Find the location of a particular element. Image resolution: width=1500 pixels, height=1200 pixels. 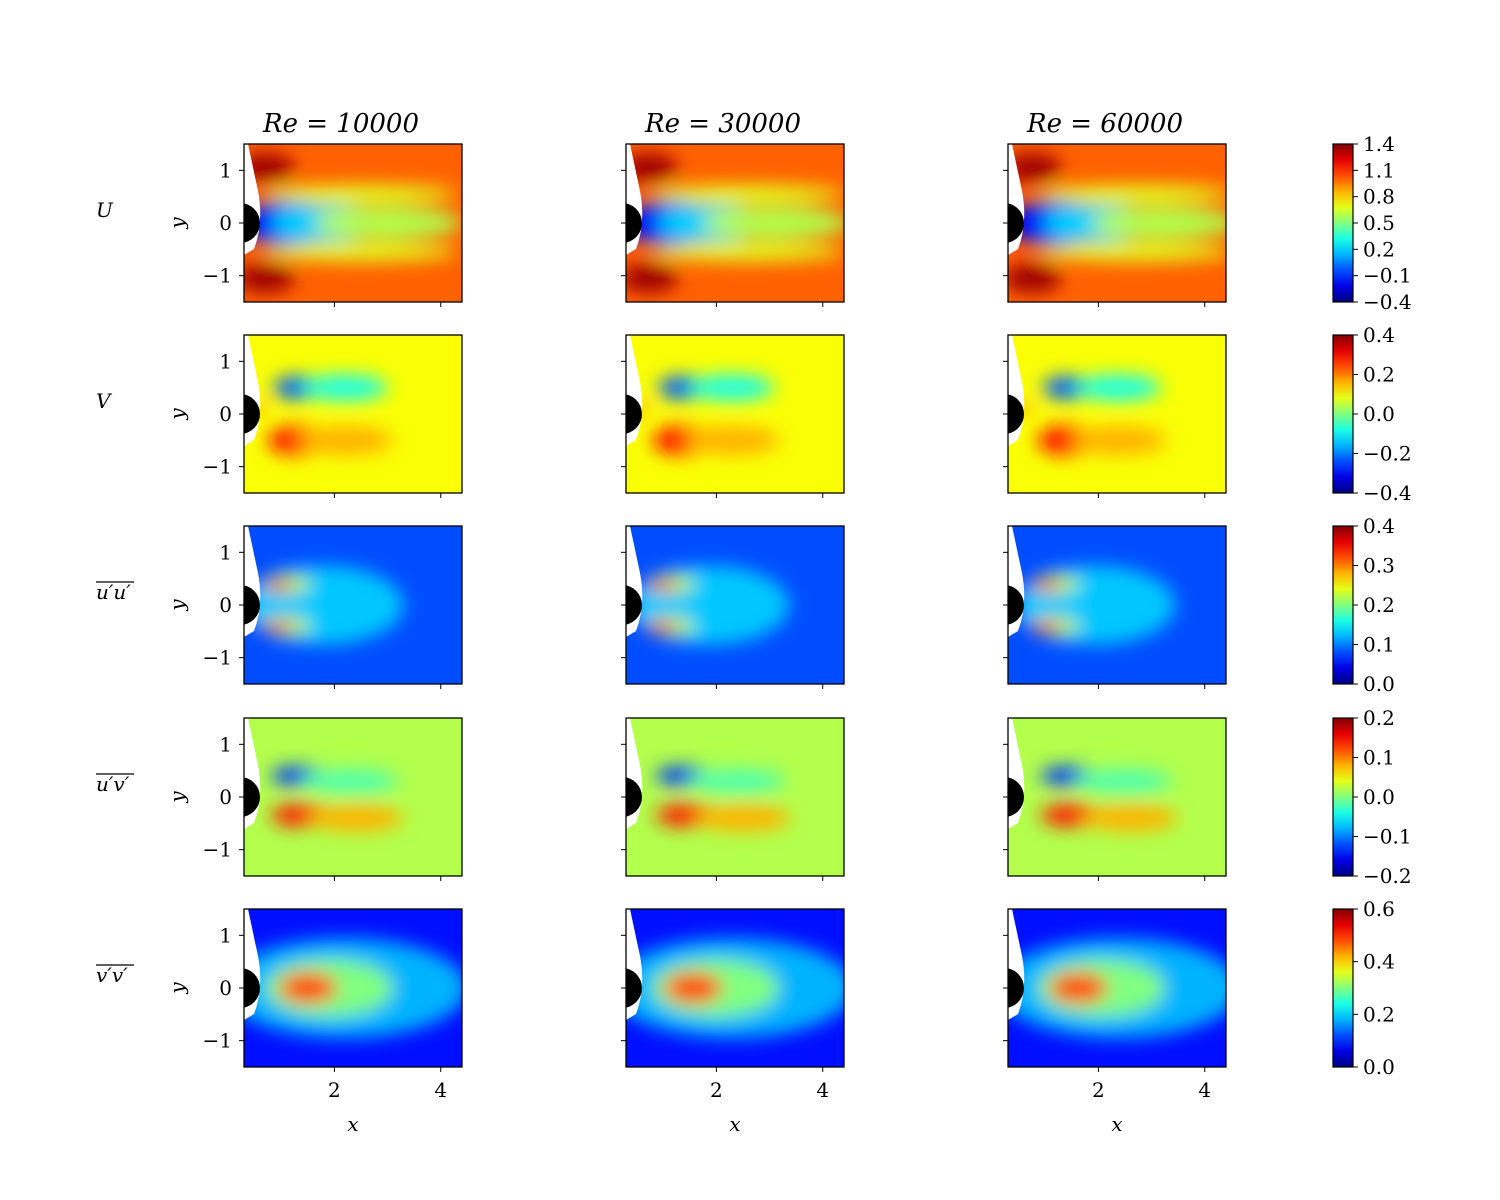

colorbar-U: 1.41.1 0.80.50.2 −0.1−0.4 is located at coordinates (1372, 223).